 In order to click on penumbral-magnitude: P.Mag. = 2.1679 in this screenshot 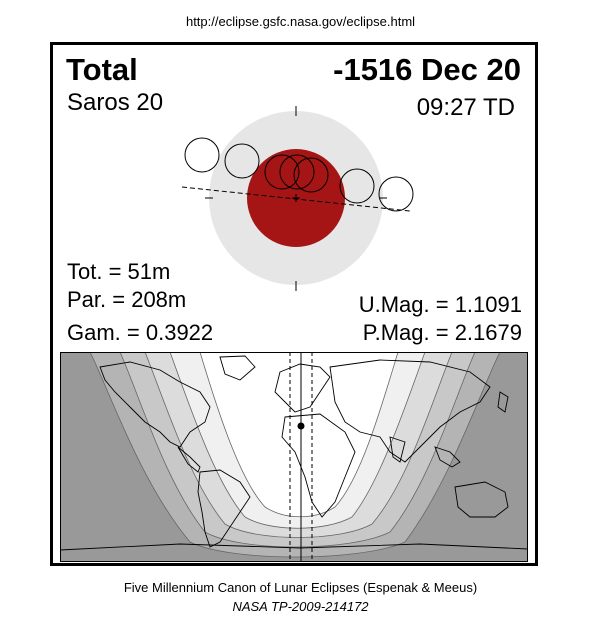, I will do `click(442, 332)`.